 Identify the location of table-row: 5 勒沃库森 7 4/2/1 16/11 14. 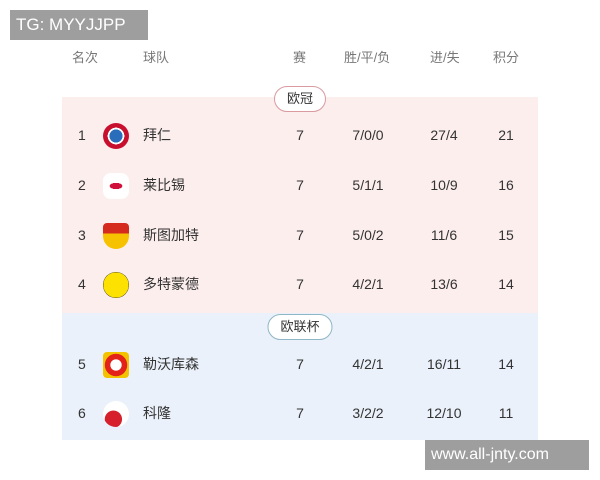
(300, 364).